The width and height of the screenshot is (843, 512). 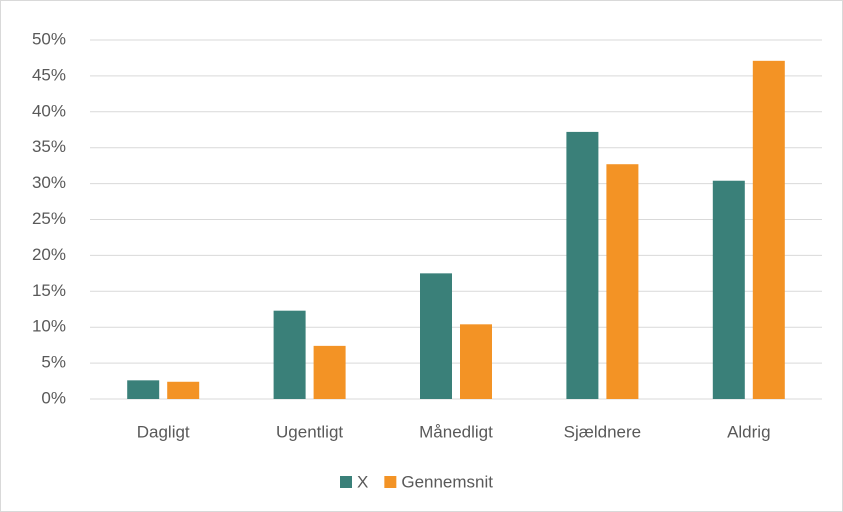 What do you see at coordinates (49, 218) in the screenshot?
I see `y-tick-label: 25%` at bounding box center [49, 218].